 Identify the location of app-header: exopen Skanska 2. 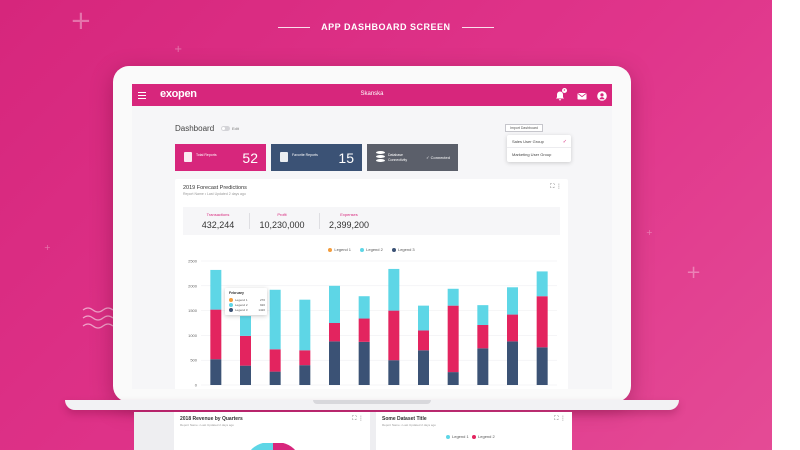
(372, 95).